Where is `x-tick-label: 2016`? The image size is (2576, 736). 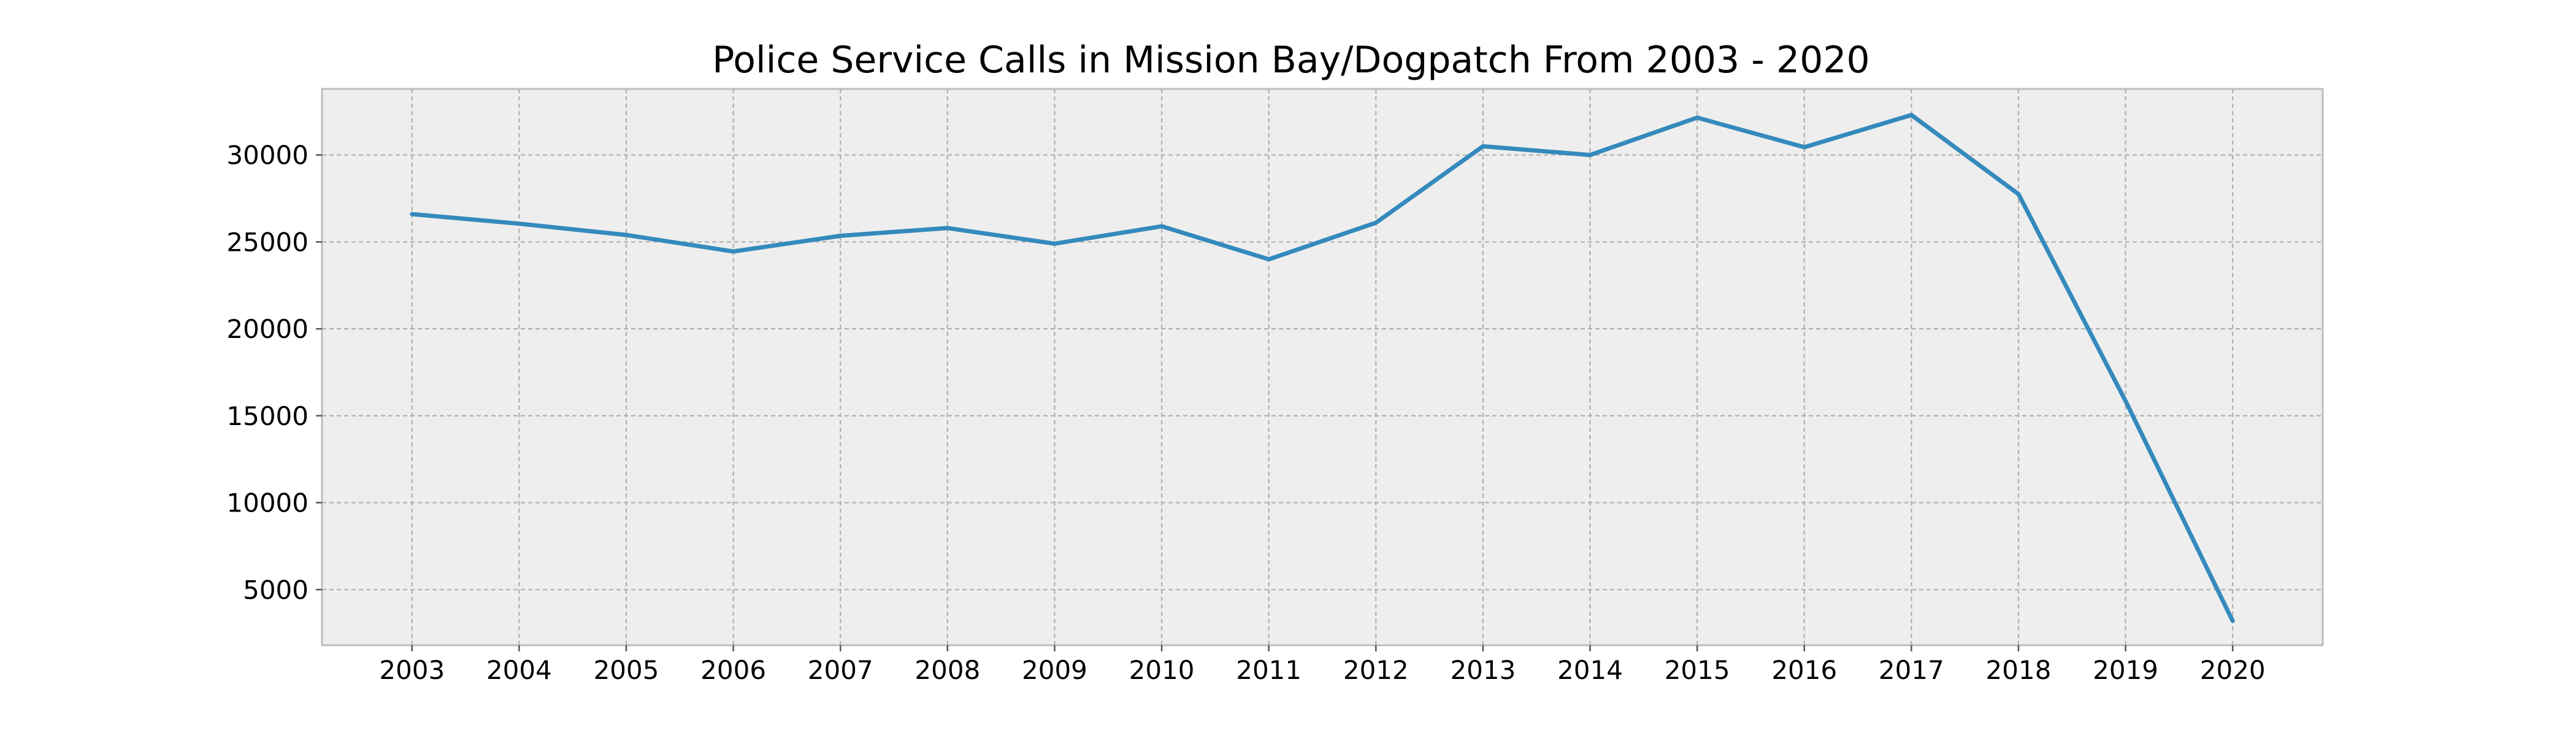 x-tick-label: 2016 is located at coordinates (1804, 670).